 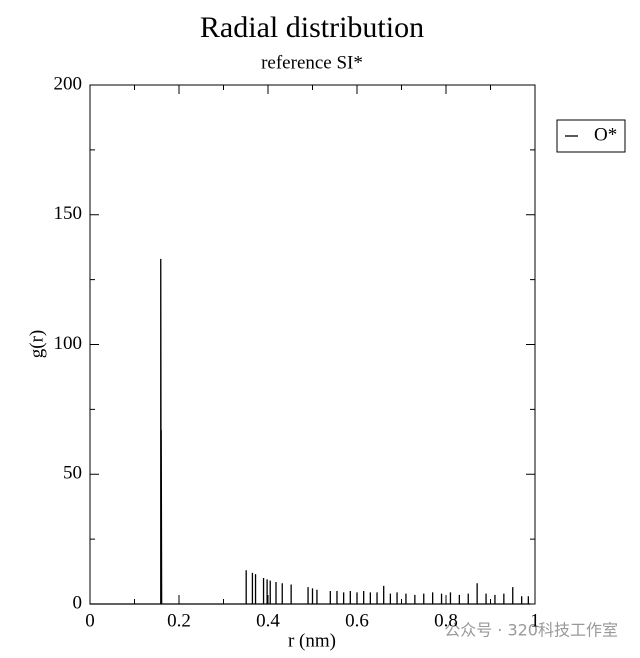 I want to click on chart-title: Radial distribution, so click(x=312, y=27).